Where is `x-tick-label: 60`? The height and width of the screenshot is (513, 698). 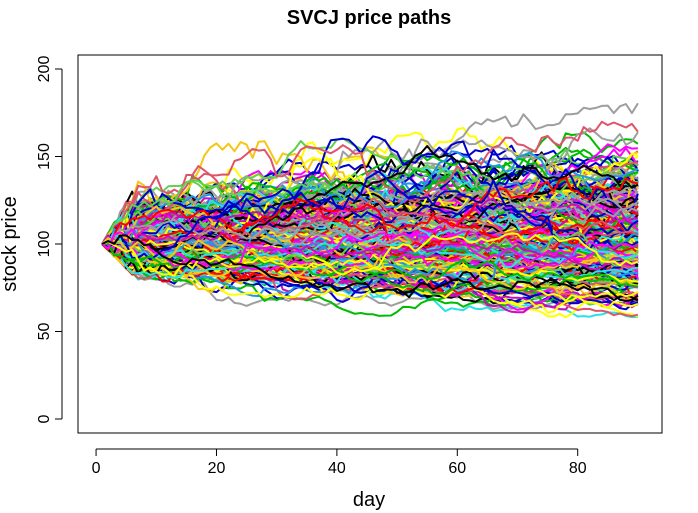 x-tick-label: 60 is located at coordinates (457, 468).